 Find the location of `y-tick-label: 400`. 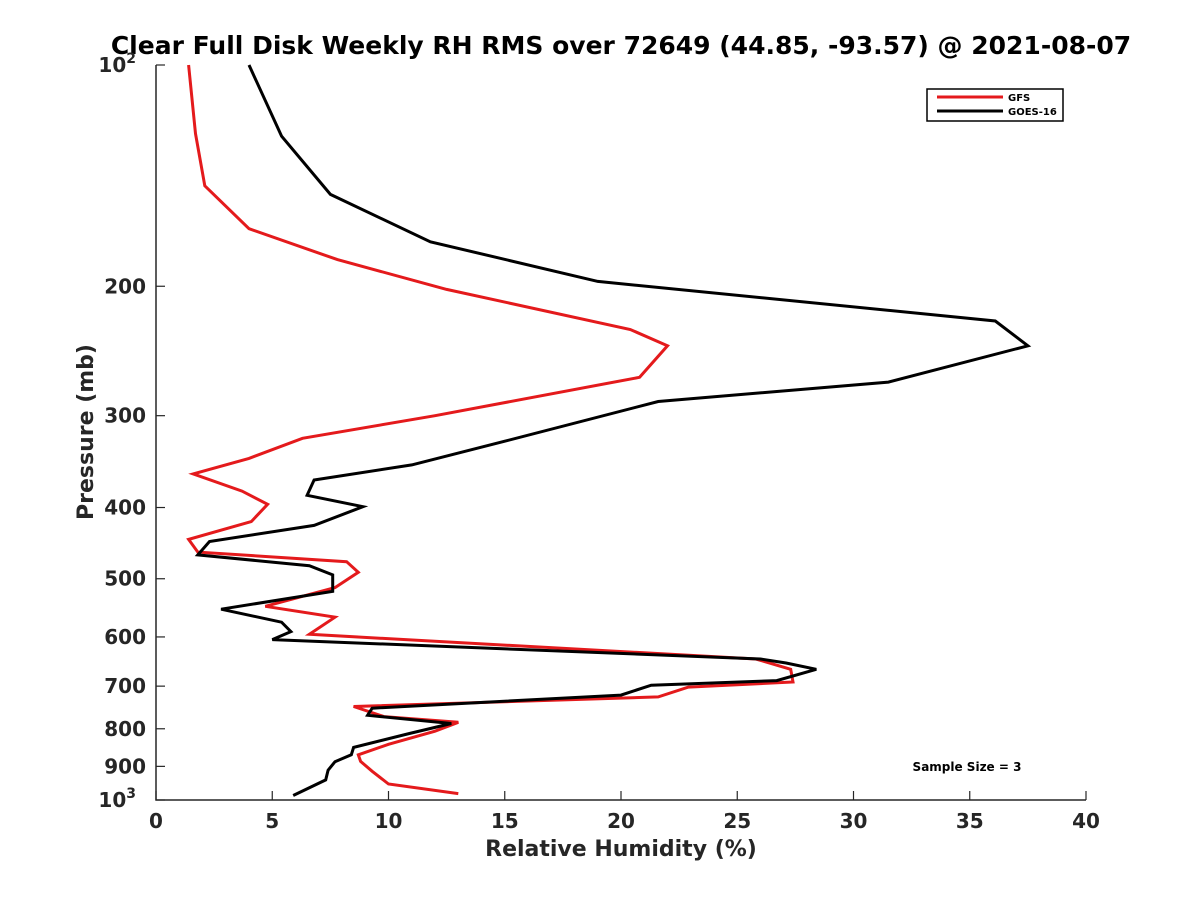

y-tick-label: 400 is located at coordinates (125, 508).